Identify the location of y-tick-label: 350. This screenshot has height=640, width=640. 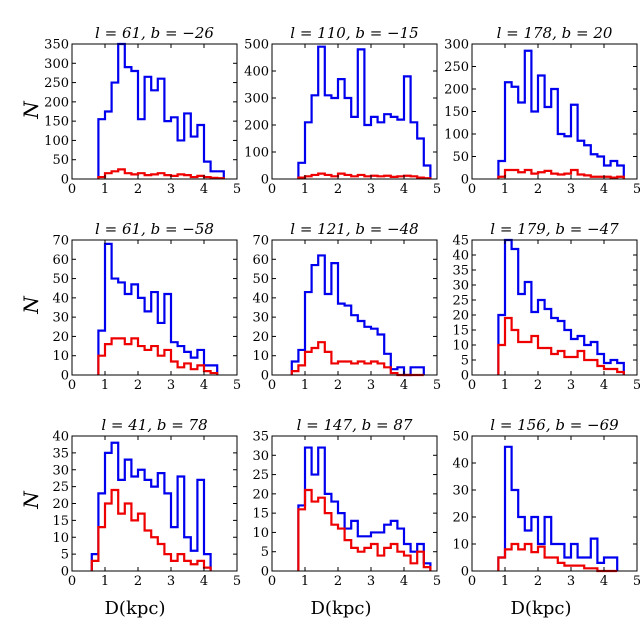
(56, 45).